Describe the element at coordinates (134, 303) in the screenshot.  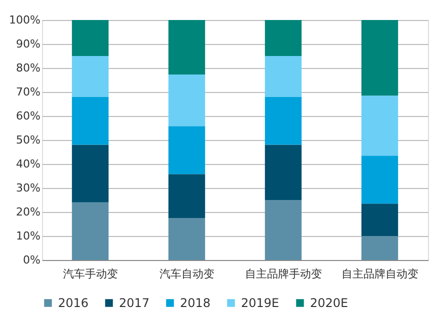
I see `legend-label: 2017` at that location.